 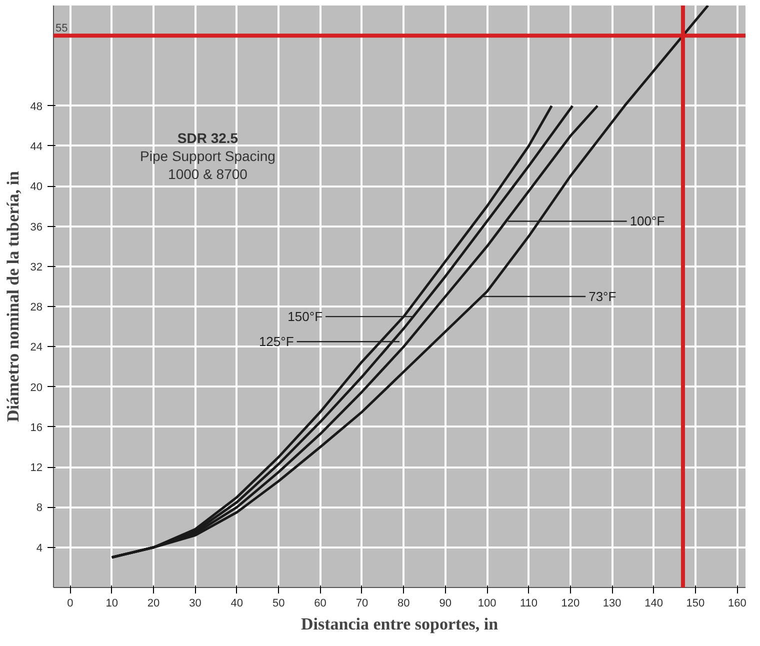 What do you see at coordinates (602, 296) in the screenshot?
I see `annotation: 73°F` at bounding box center [602, 296].